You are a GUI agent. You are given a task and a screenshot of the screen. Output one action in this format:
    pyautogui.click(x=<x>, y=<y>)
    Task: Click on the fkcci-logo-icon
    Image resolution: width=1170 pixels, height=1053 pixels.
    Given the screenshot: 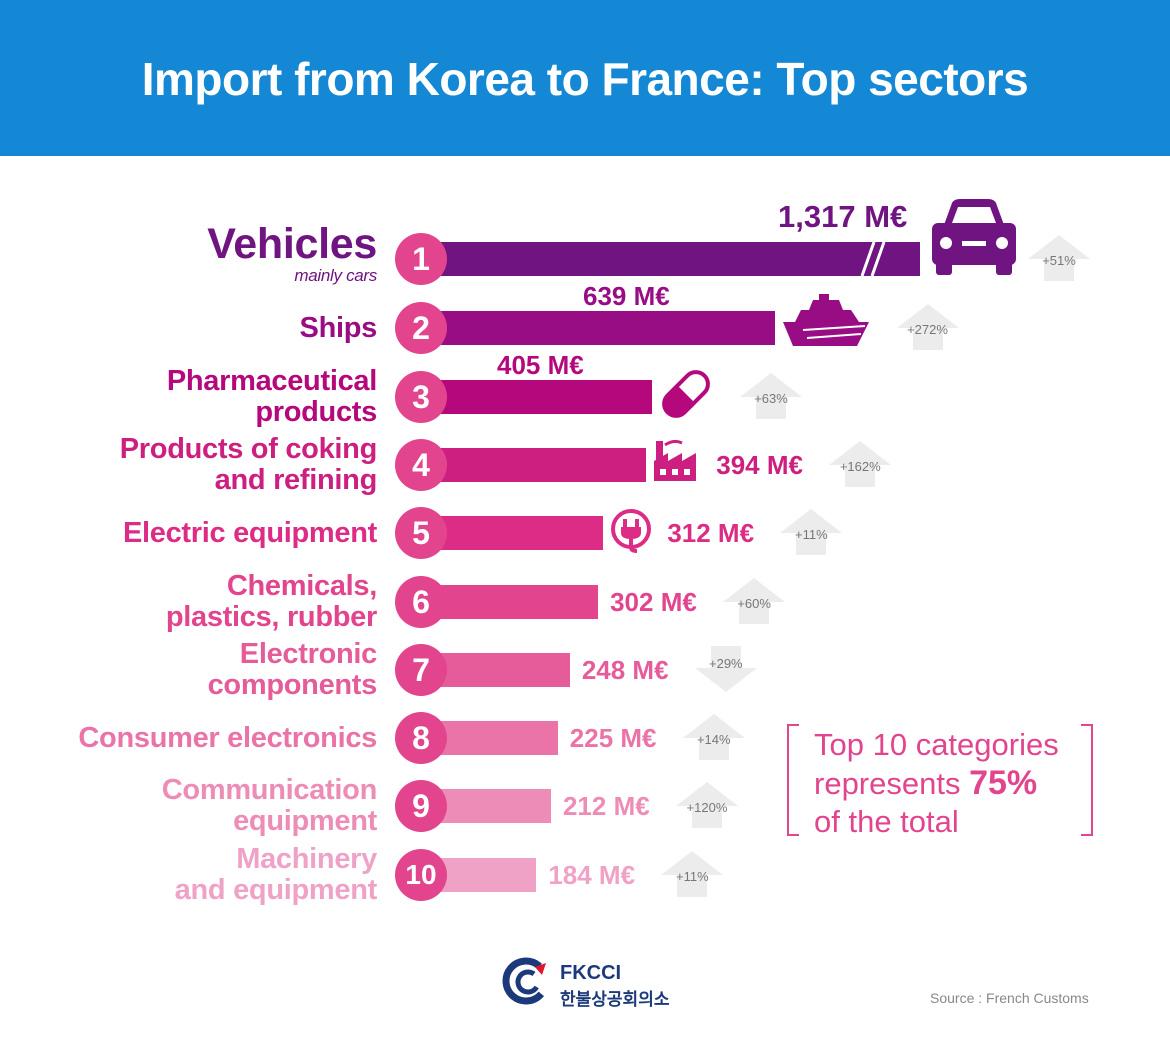 What is the action you would take?
    pyautogui.click(x=526, y=981)
    